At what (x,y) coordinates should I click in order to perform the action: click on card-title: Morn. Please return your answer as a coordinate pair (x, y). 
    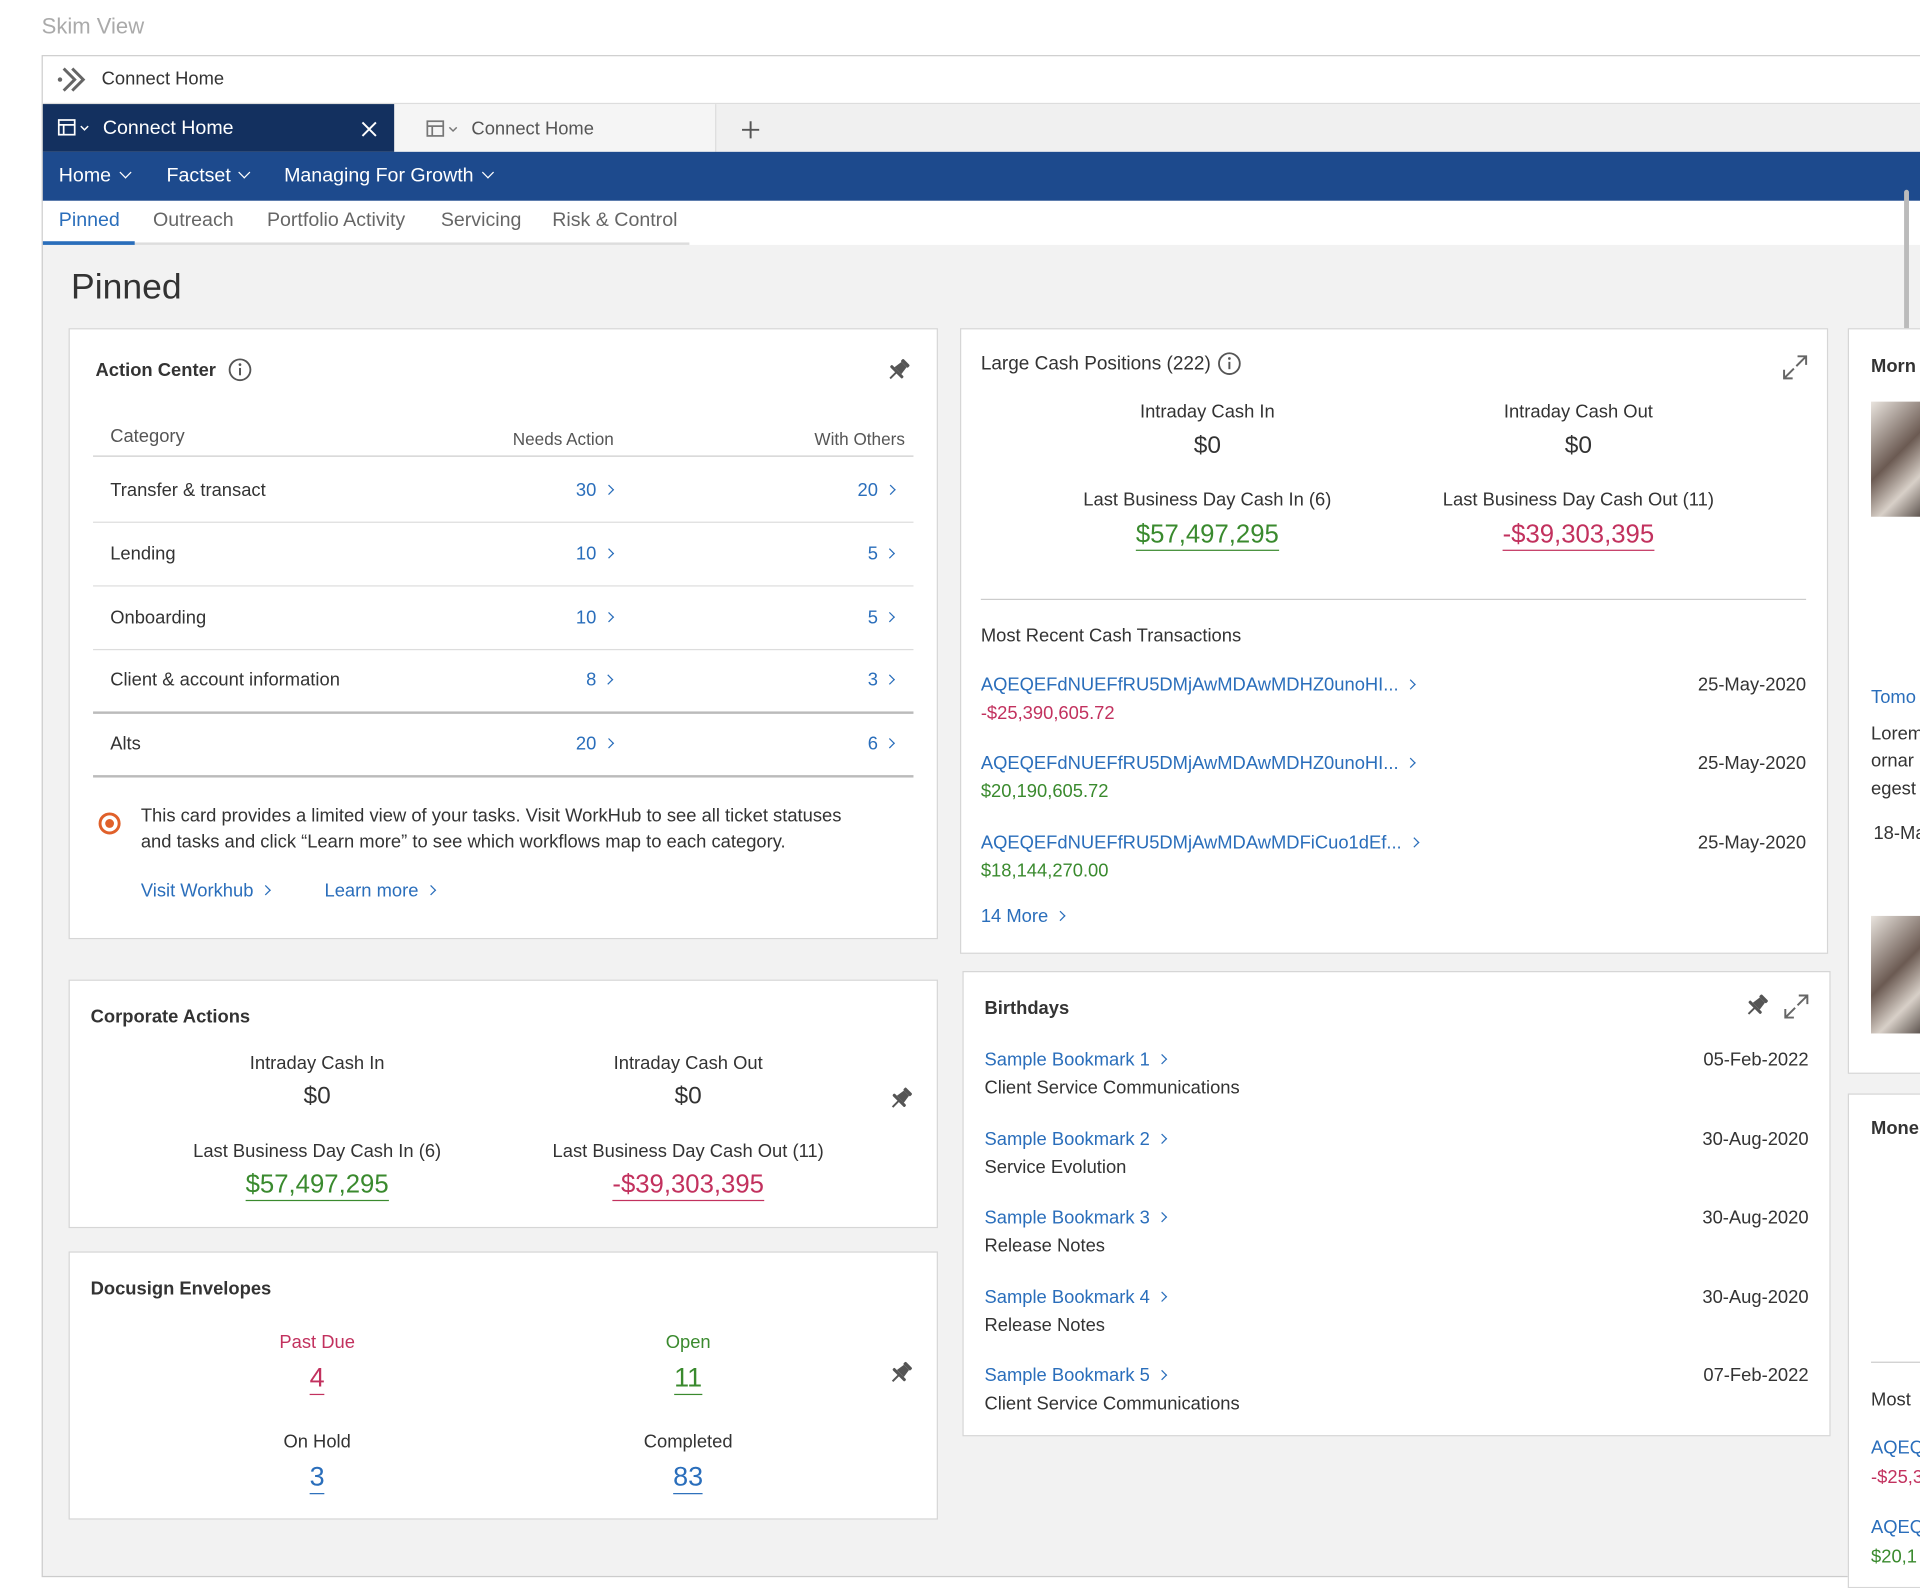
    Looking at the image, I should click on (1893, 367).